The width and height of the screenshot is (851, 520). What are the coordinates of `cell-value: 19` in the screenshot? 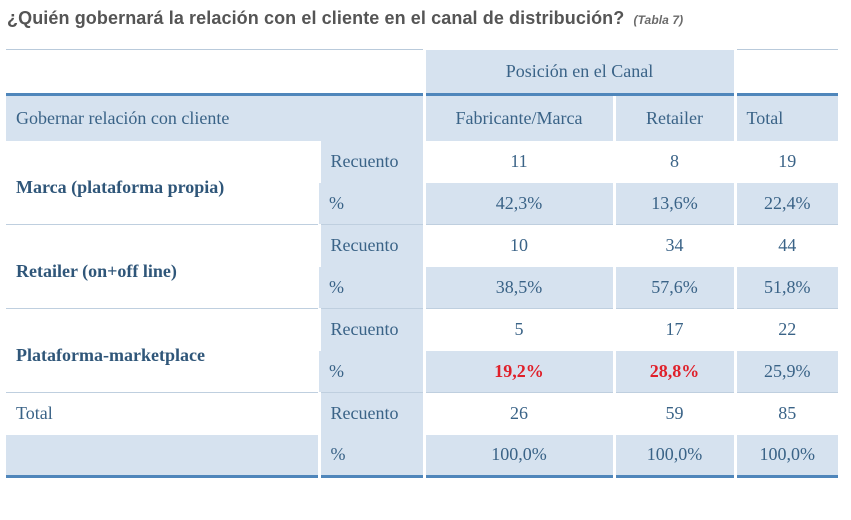 It's located at (785, 161).